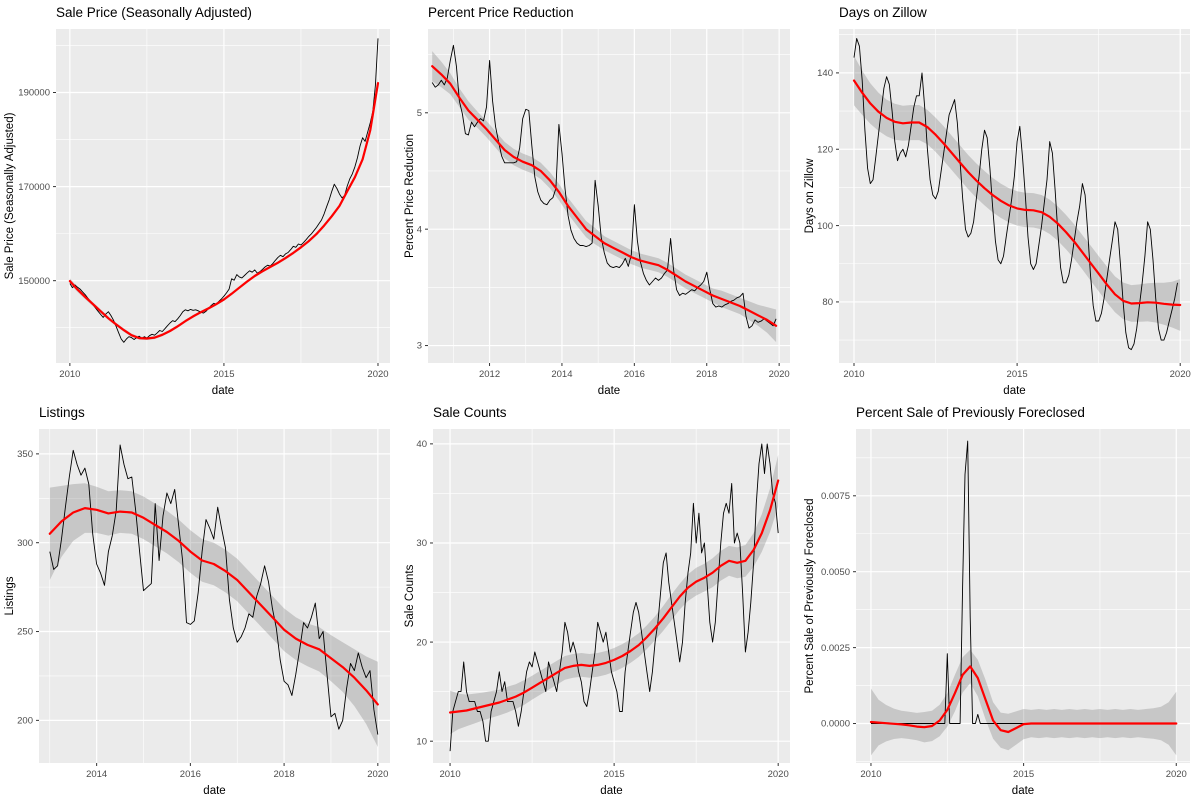 This screenshot has height=800, width=1200. What do you see at coordinates (421, 543) in the screenshot?
I see `svg-text: 30` at bounding box center [421, 543].